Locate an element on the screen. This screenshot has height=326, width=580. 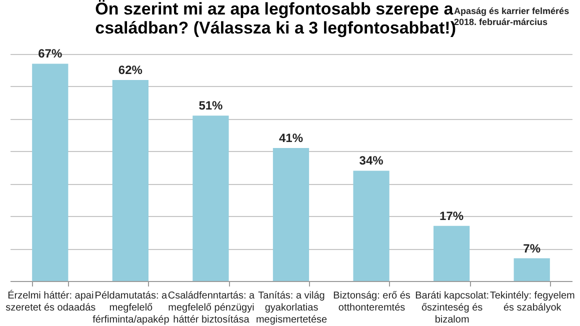
data-label: 51% is located at coordinates (211, 105).